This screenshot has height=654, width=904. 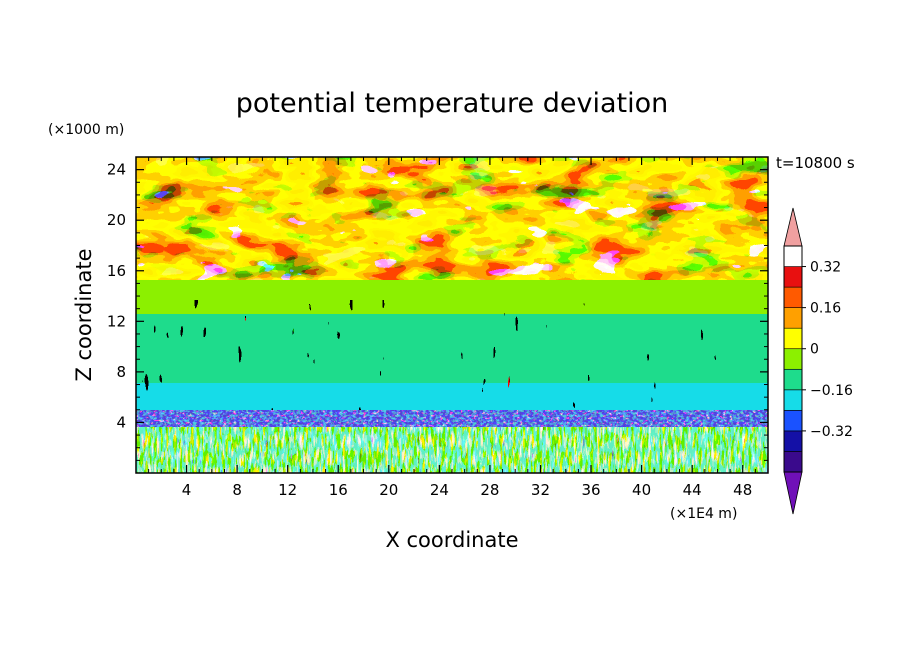 I want to click on y-tick-label: 16, so click(x=116, y=271).